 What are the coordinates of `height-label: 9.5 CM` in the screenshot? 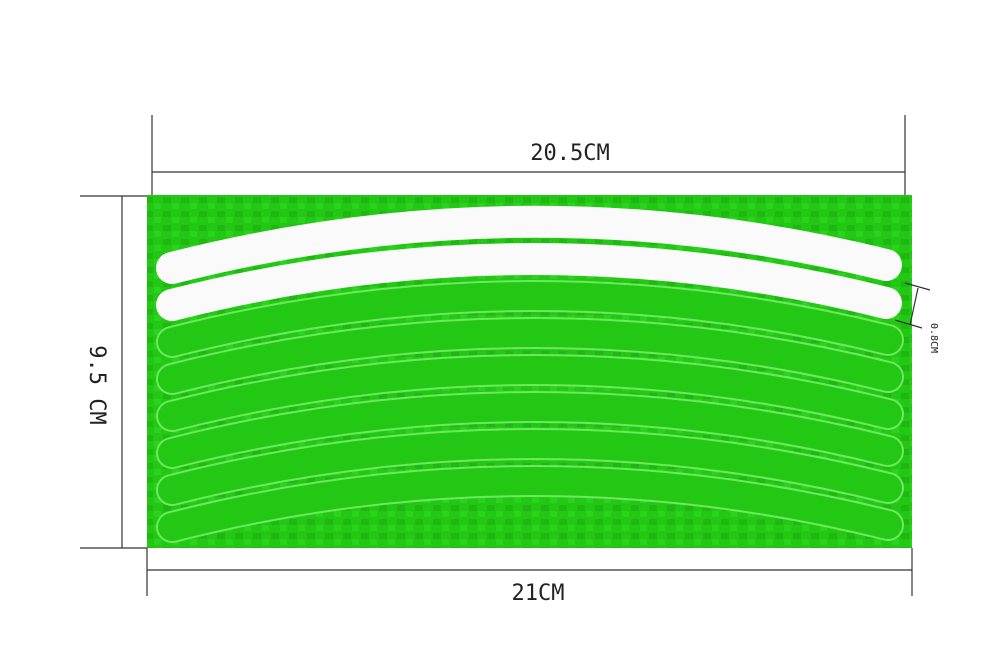 It's located at (96, 384).